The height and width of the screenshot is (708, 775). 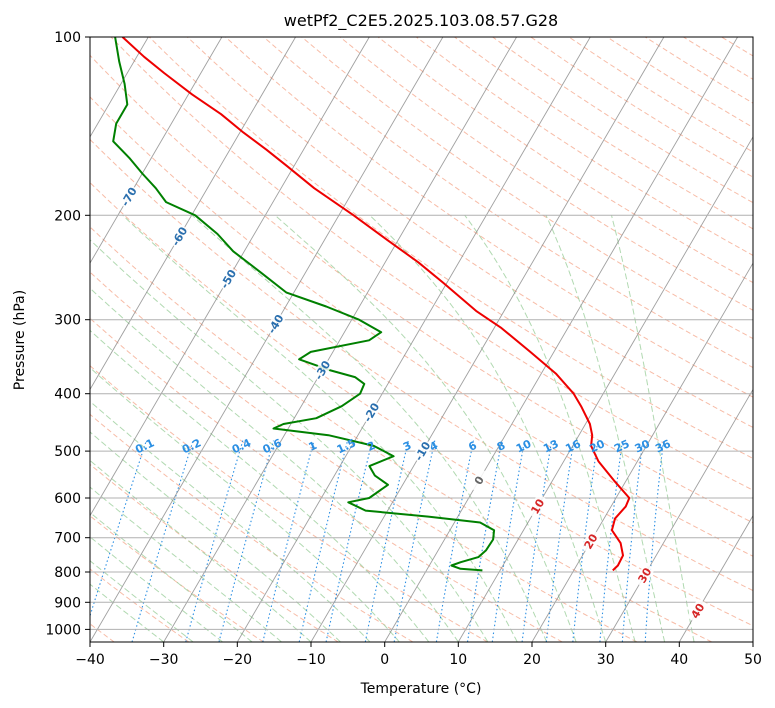 I want to click on chart-title: wetPf2_C2E5.2025.103.08.57.G28, so click(x=421, y=21).